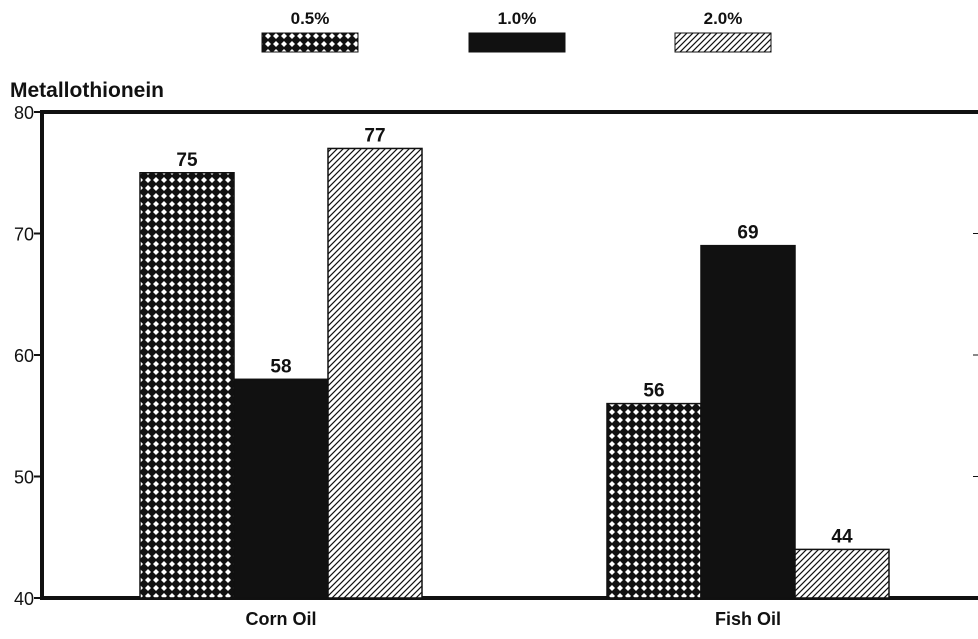 The width and height of the screenshot is (978, 639). What do you see at coordinates (24, 599) in the screenshot?
I see `y-tick-label: 40` at bounding box center [24, 599].